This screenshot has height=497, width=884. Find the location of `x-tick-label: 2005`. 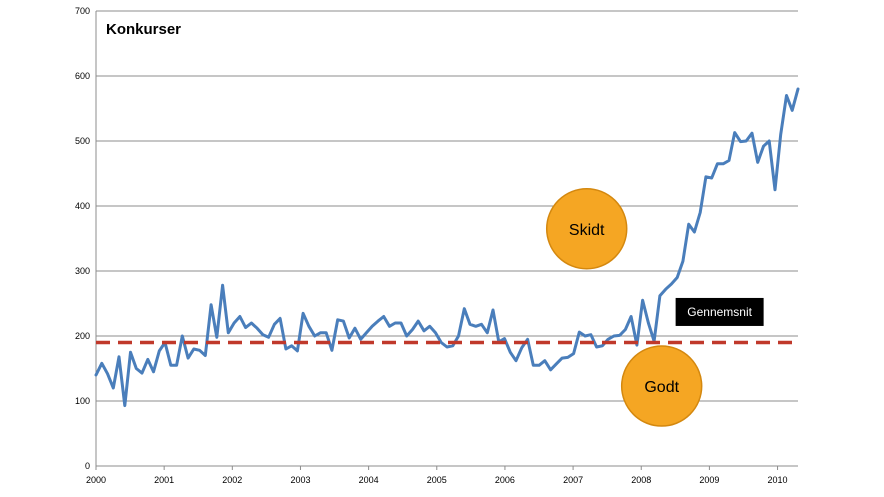

x-tick-label: 2005 is located at coordinates (437, 480).